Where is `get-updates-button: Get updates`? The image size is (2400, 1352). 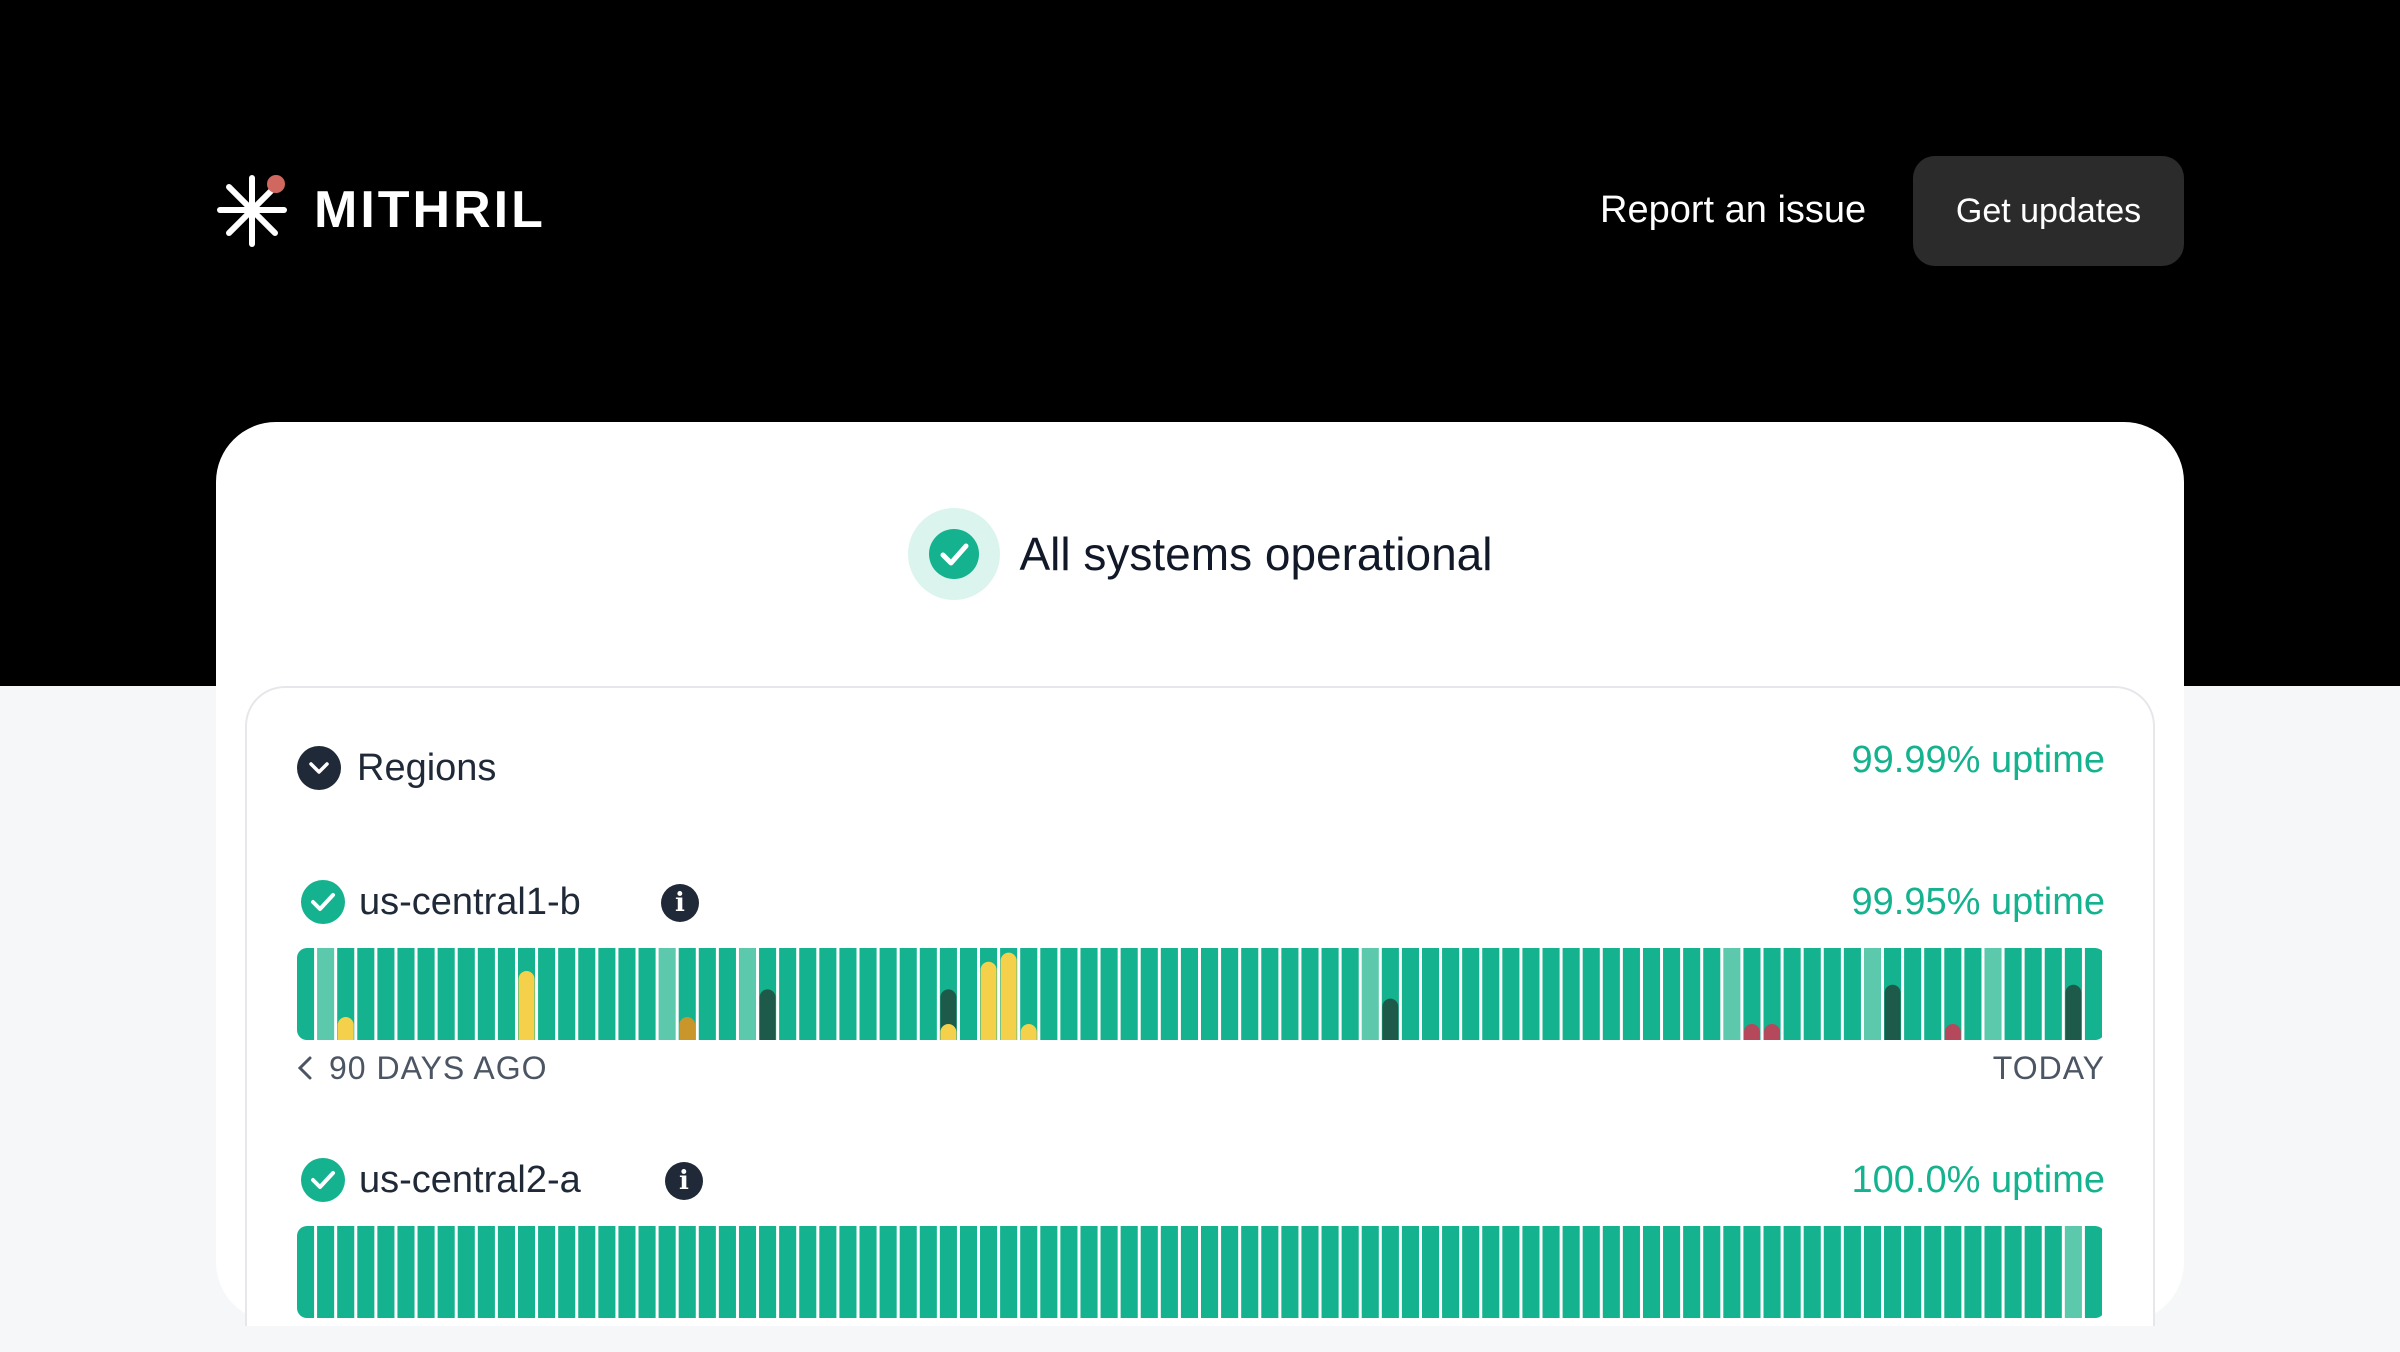 get-updates-button: Get updates is located at coordinates (2048, 211).